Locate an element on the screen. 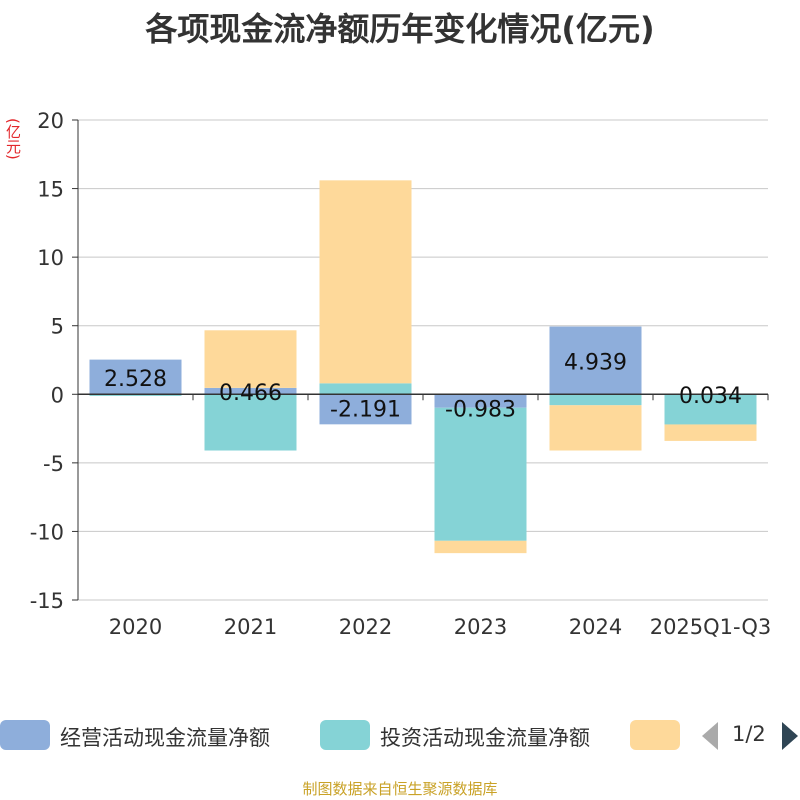  data-labels: 2.528 0.466 -2.191 -0.983 4.939 0.034 is located at coordinates (423, 386).